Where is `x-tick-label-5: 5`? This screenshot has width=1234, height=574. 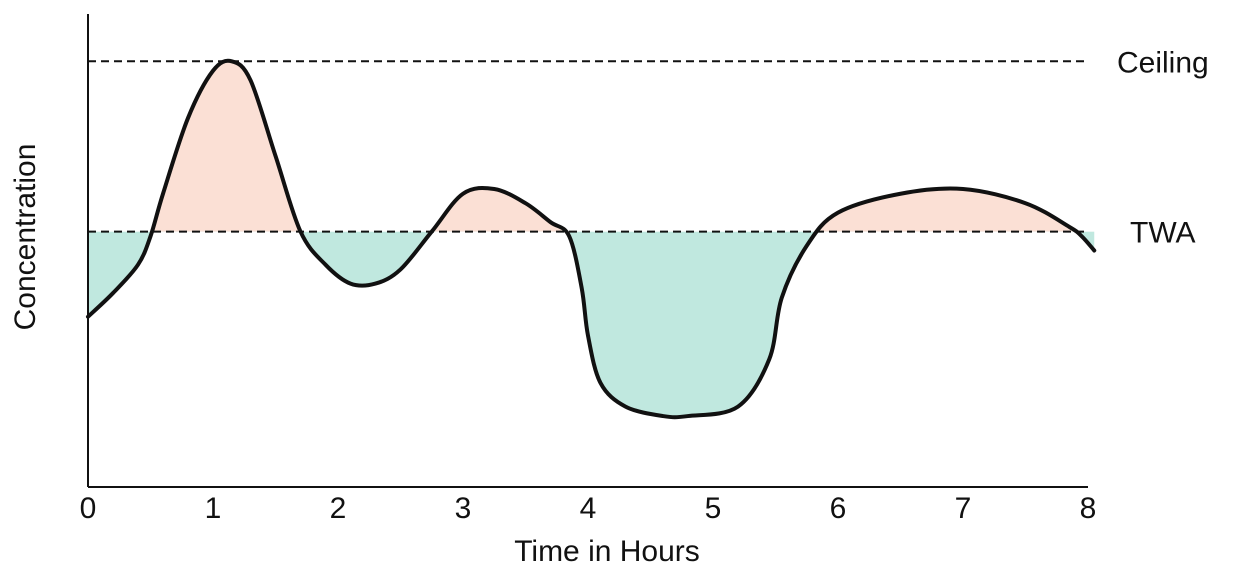
x-tick-label-5: 5 is located at coordinates (713, 508).